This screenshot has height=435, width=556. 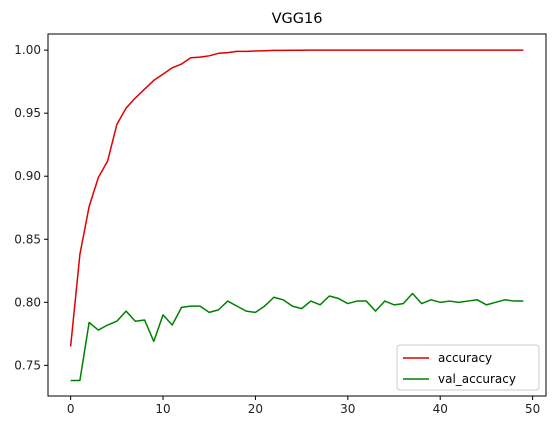 I want to click on x-tick-label: 20, so click(x=255, y=409).